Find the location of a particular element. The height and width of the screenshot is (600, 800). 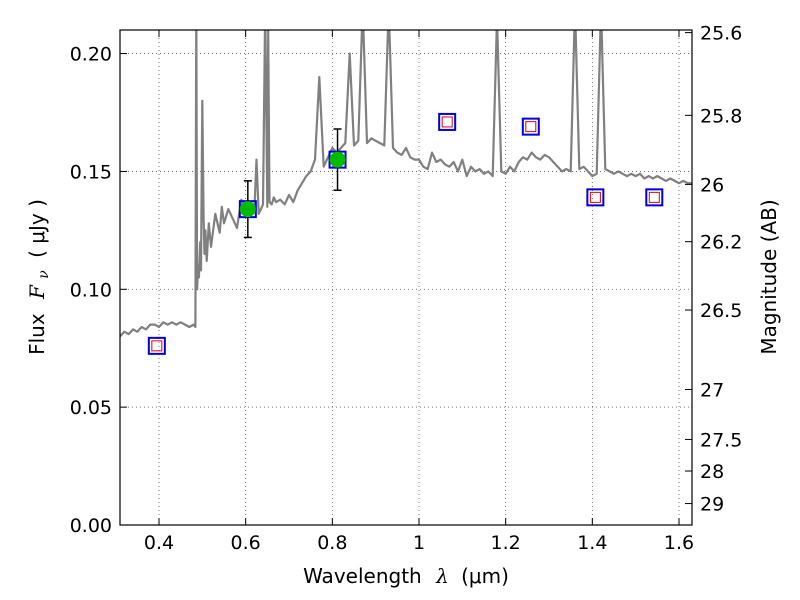

magnitude-tick-label: 28 is located at coordinates (712, 472).